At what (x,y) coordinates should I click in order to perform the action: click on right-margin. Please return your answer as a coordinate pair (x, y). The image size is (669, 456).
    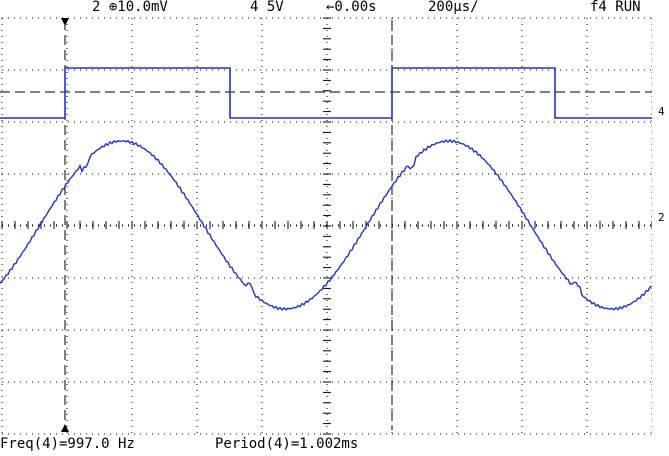
    Looking at the image, I should click on (660, 226).